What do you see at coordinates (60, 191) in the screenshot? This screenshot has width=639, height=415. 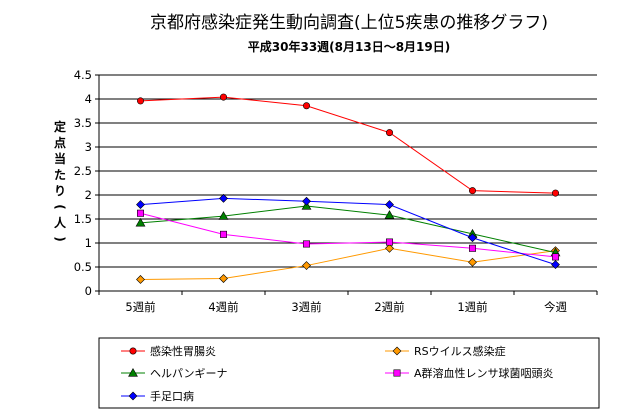 I see `y-axis-label-char: り` at bounding box center [60, 191].